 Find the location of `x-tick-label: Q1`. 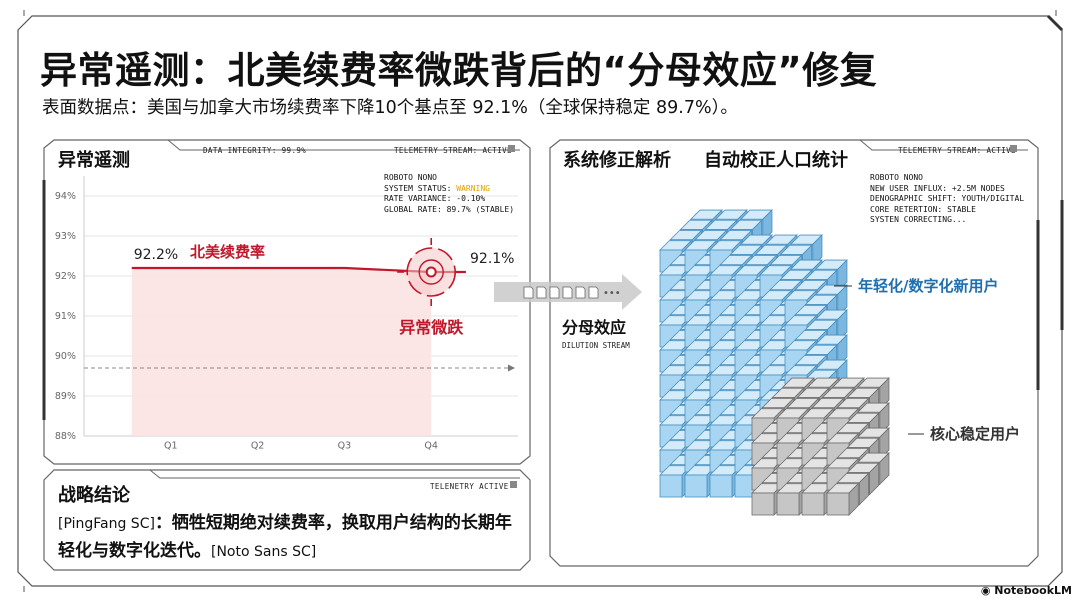

x-tick-label: Q1 is located at coordinates (171, 446).